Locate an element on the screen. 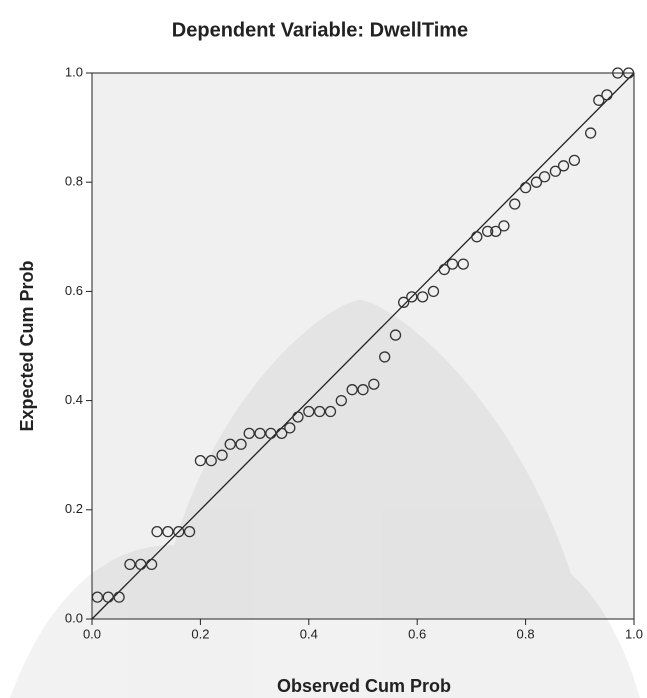 Image resolution: width=647 pixels, height=698 pixels. x-tick-label: 0.2 is located at coordinates (200, 633).